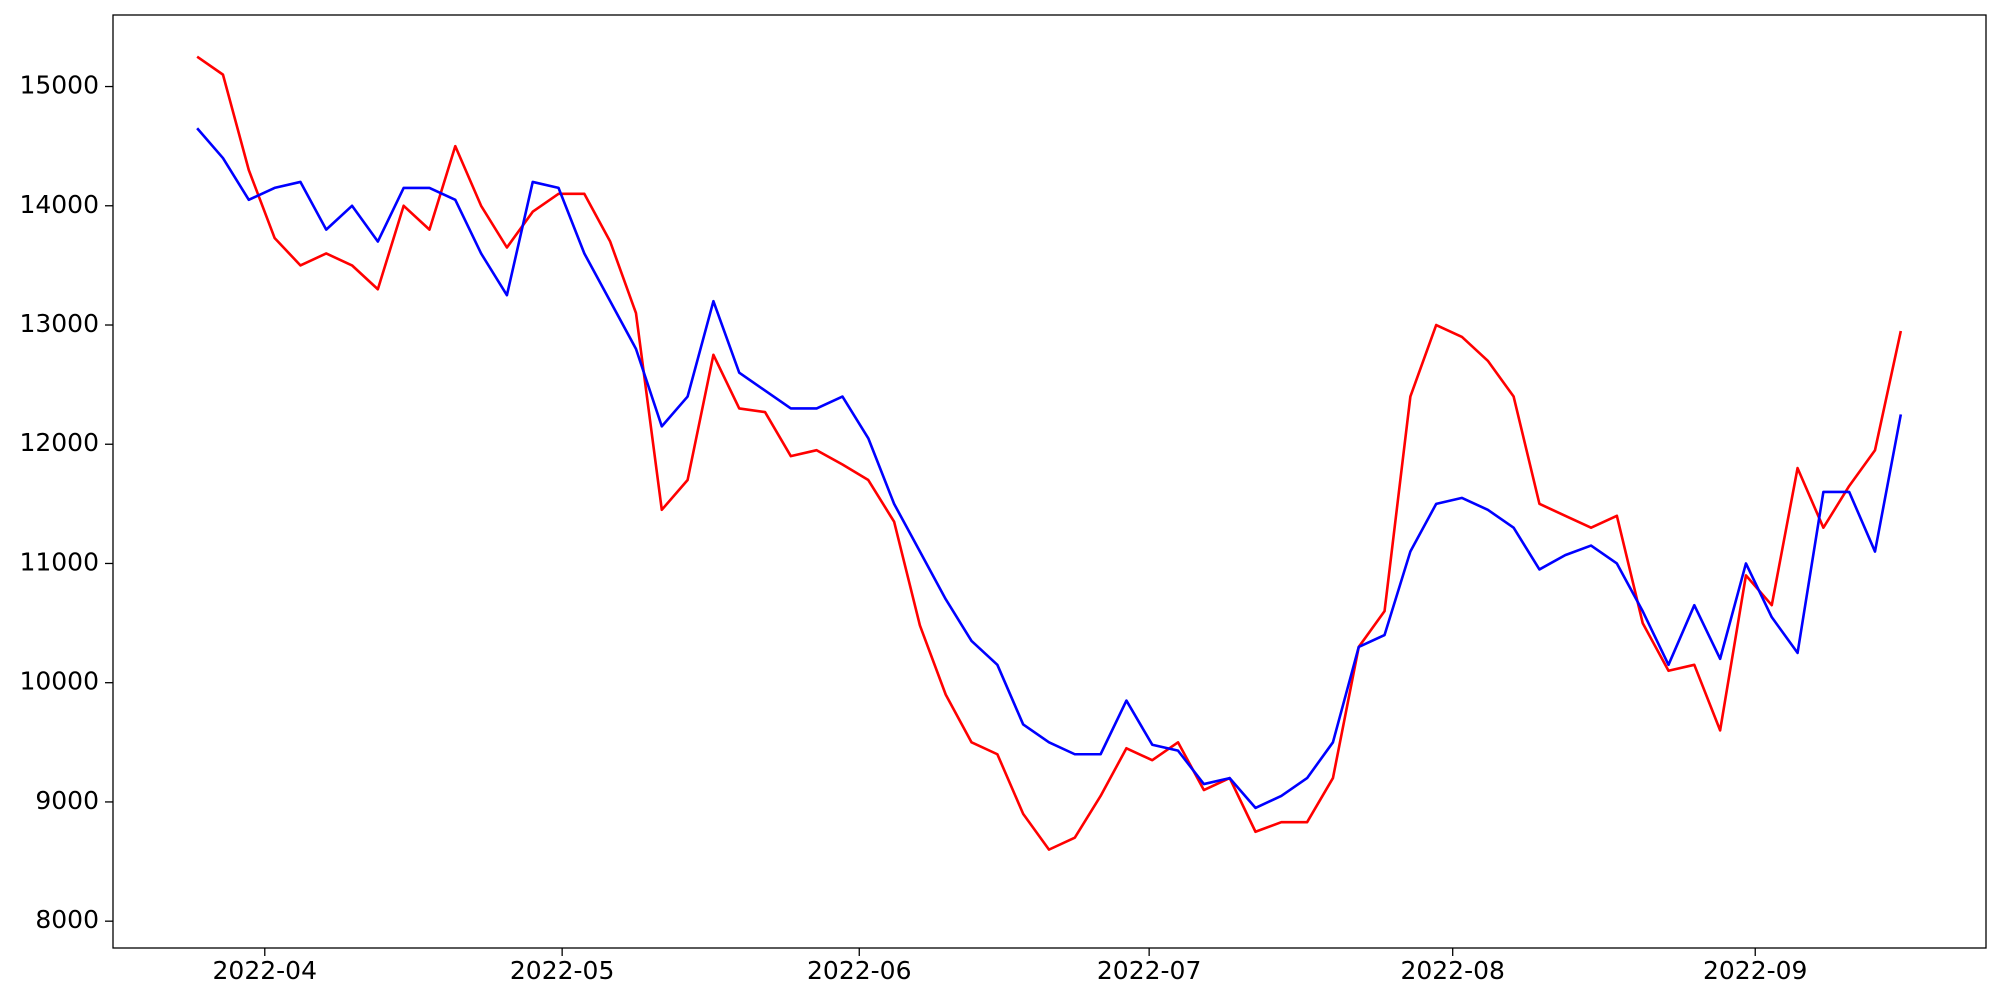  What do you see at coordinates (1452, 970) in the screenshot?
I see `x-tick-label: 2022-08` at bounding box center [1452, 970].